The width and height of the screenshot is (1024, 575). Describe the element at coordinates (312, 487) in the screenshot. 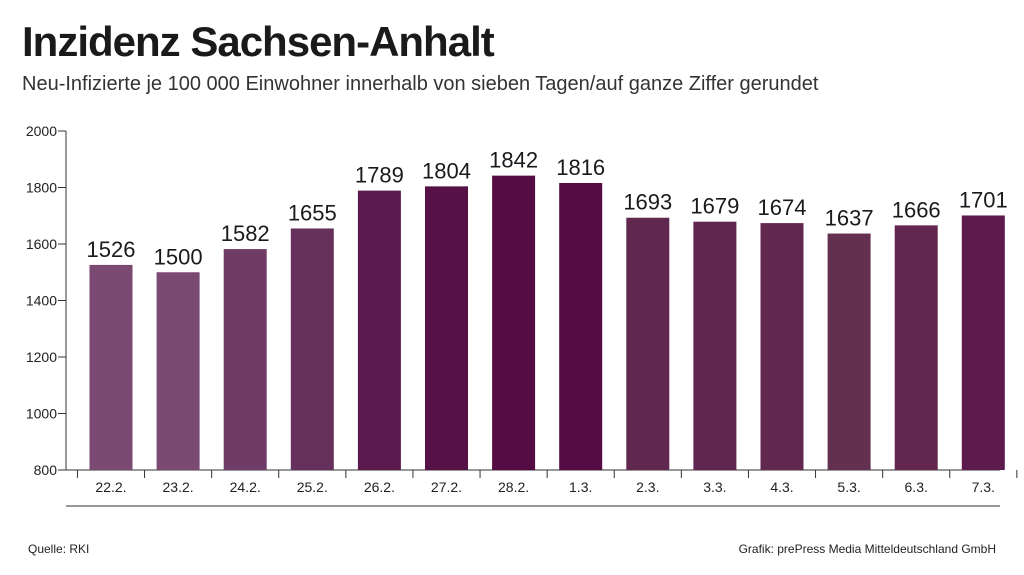

I see `x-tick-label: 25.2.` at that location.